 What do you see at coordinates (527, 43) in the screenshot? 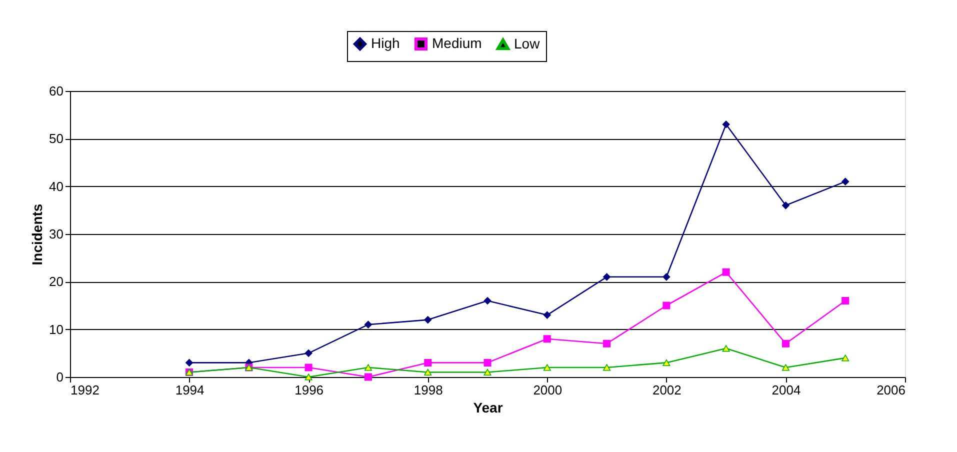
I see `legend-label: Low` at bounding box center [527, 43].